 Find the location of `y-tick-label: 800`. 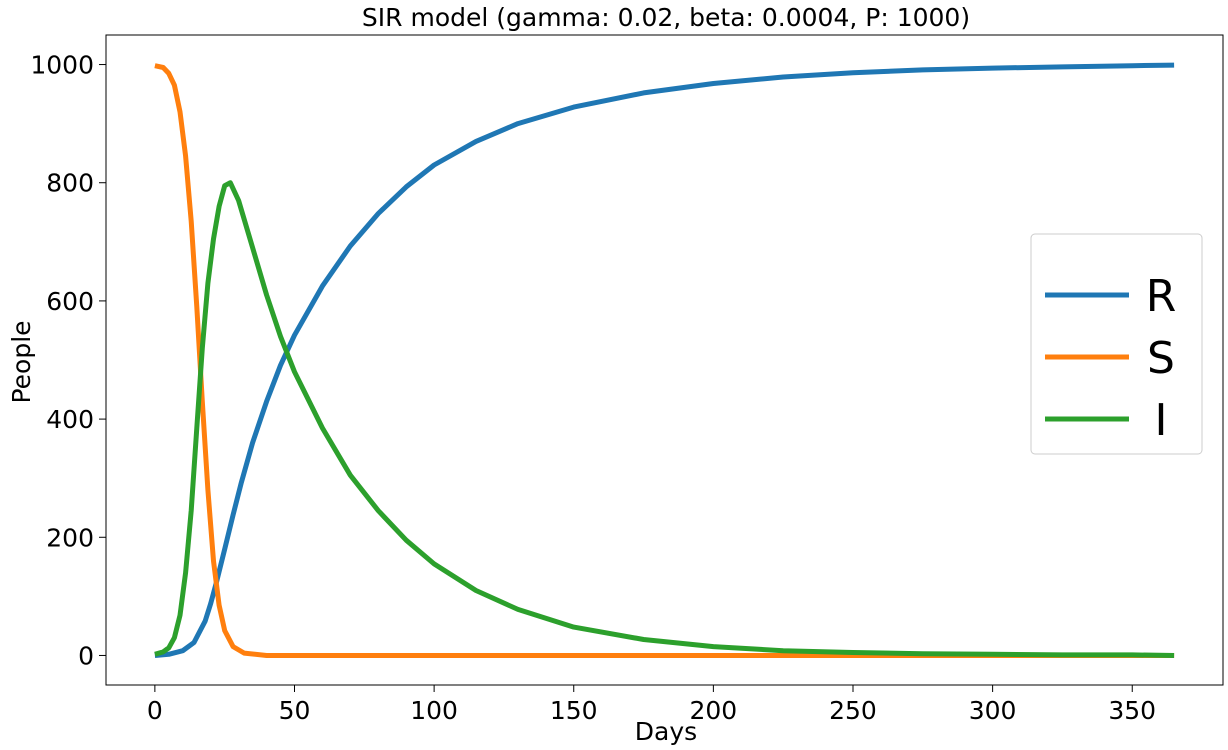

y-tick-label: 800 is located at coordinates (70, 183).